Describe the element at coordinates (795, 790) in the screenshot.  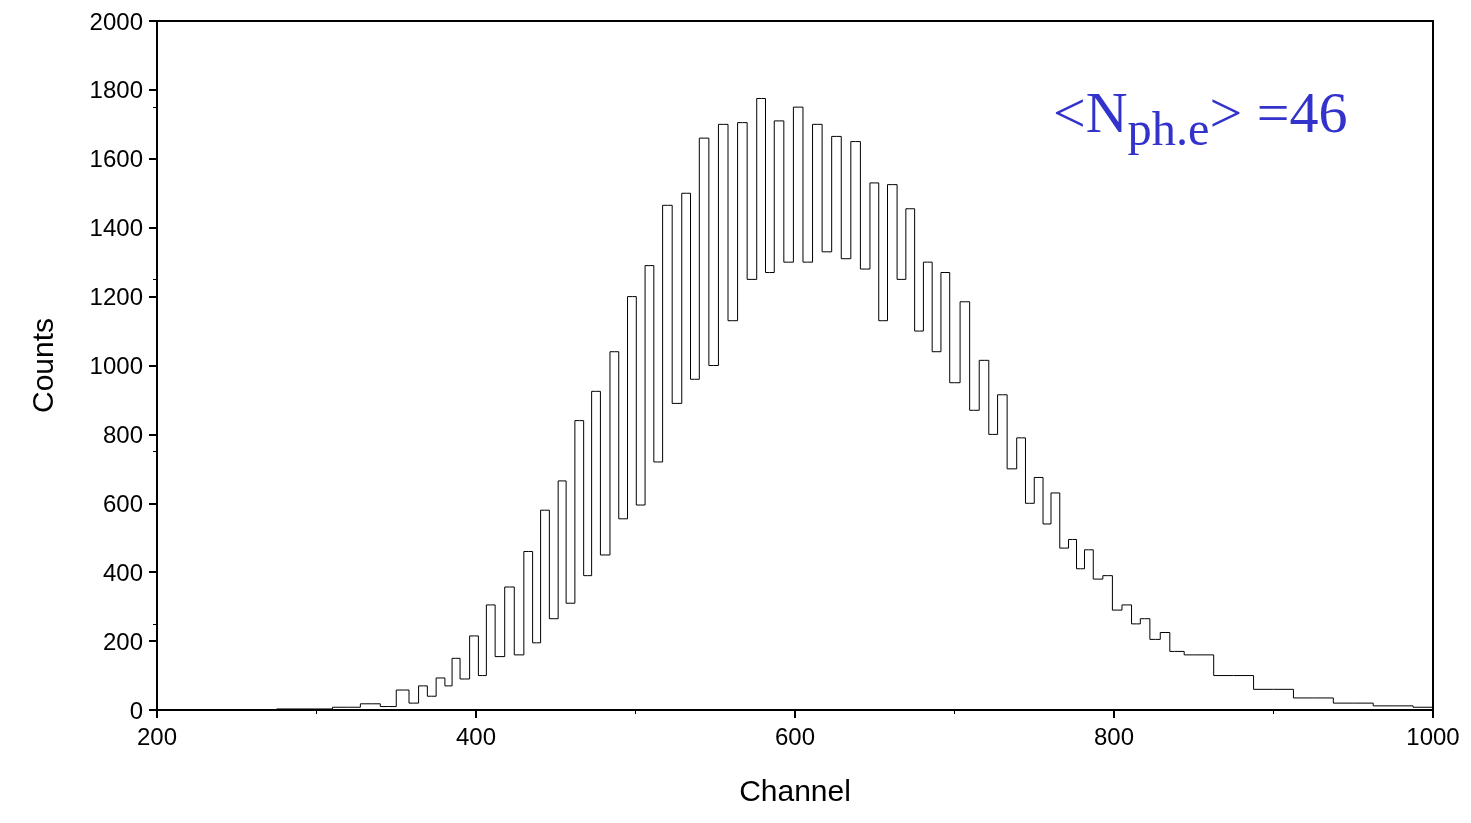
I see `x-axis-title: Channel` at that location.